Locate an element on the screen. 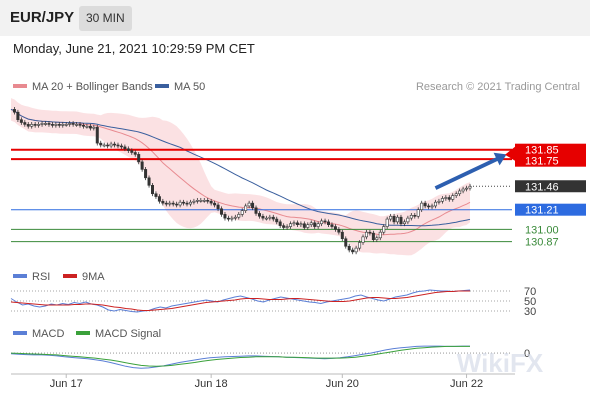 This screenshot has height=400, width=590. timestamp: Monday, June 21, 2021 10:29:59 PM CET is located at coordinates (134, 48).